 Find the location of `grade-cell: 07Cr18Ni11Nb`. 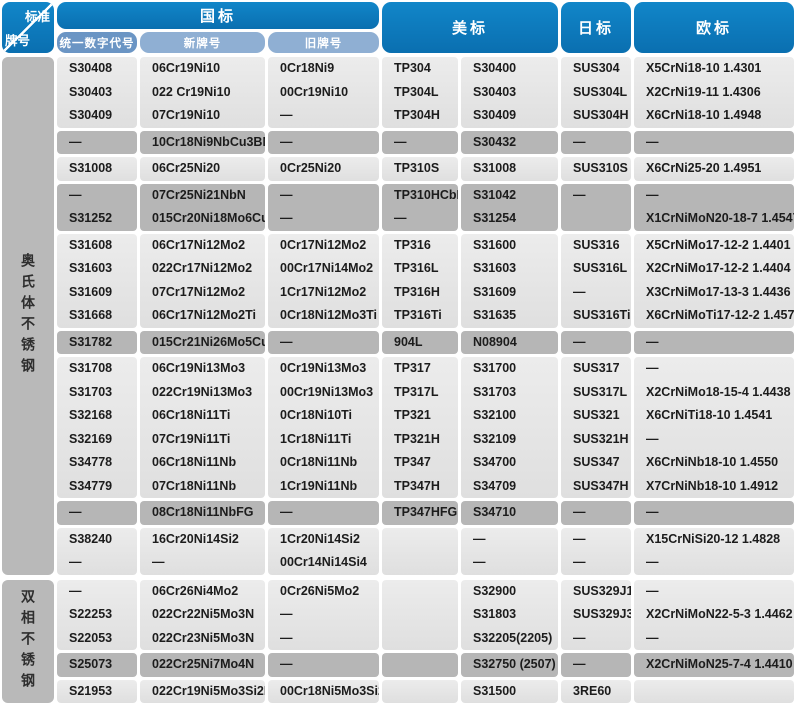

grade-cell: 07Cr18Ni11Nb is located at coordinates (194, 485).